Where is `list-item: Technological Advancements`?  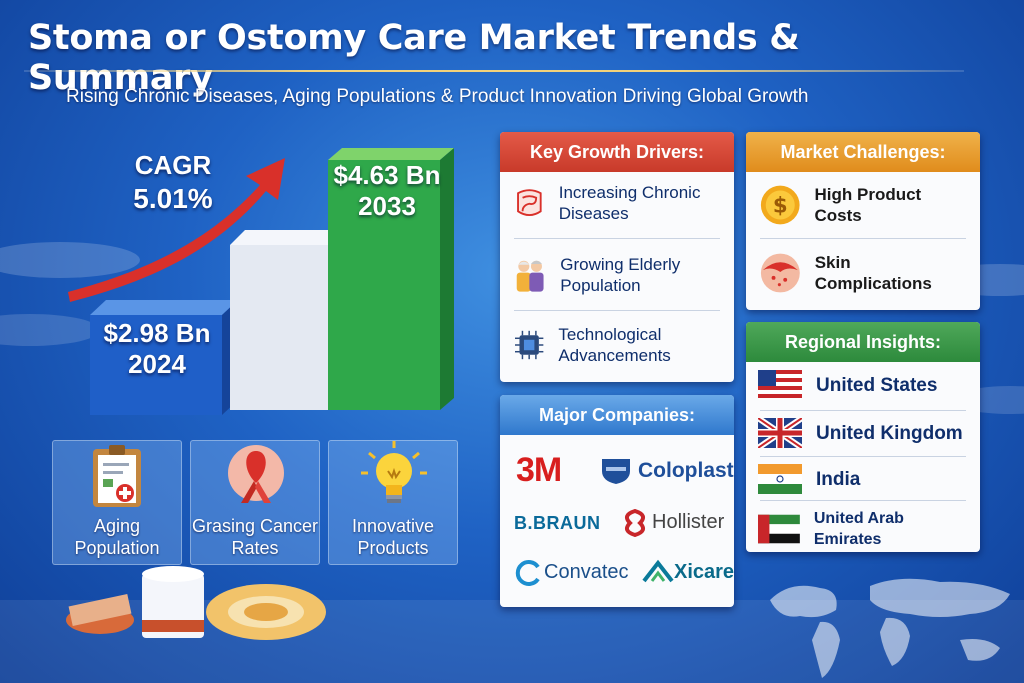 list-item: Technological Advancements is located at coordinates (617, 345).